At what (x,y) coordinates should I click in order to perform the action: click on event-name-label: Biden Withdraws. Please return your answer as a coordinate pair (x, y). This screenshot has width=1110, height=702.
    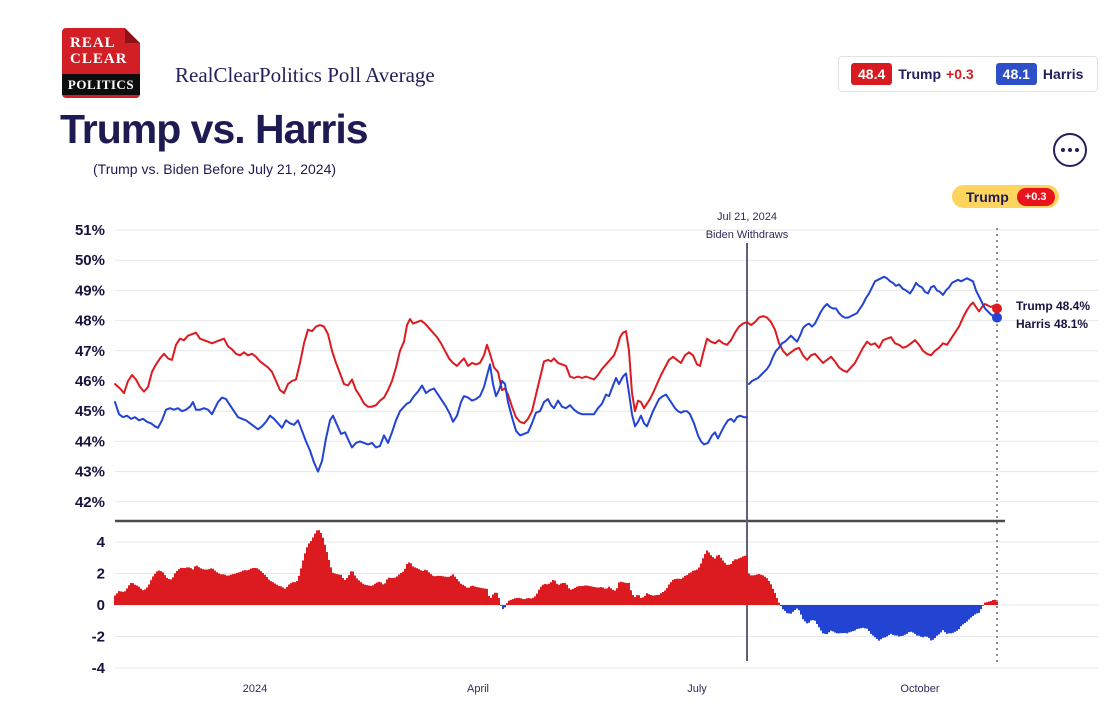
    Looking at the image, I should click on (747, 235).